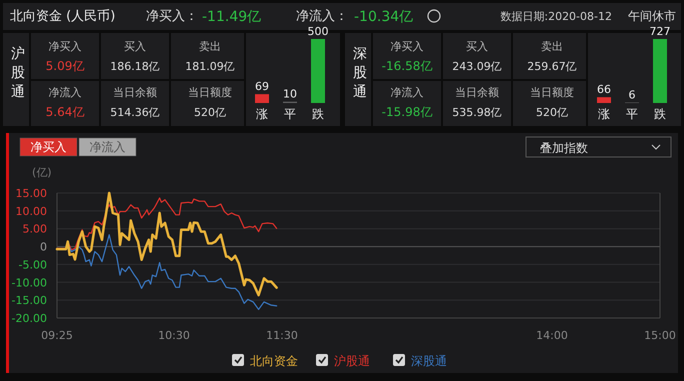 The height and width of the screenshot is (381, 684). I want to click on y-tick-label: -20.00, so click(29, 318).